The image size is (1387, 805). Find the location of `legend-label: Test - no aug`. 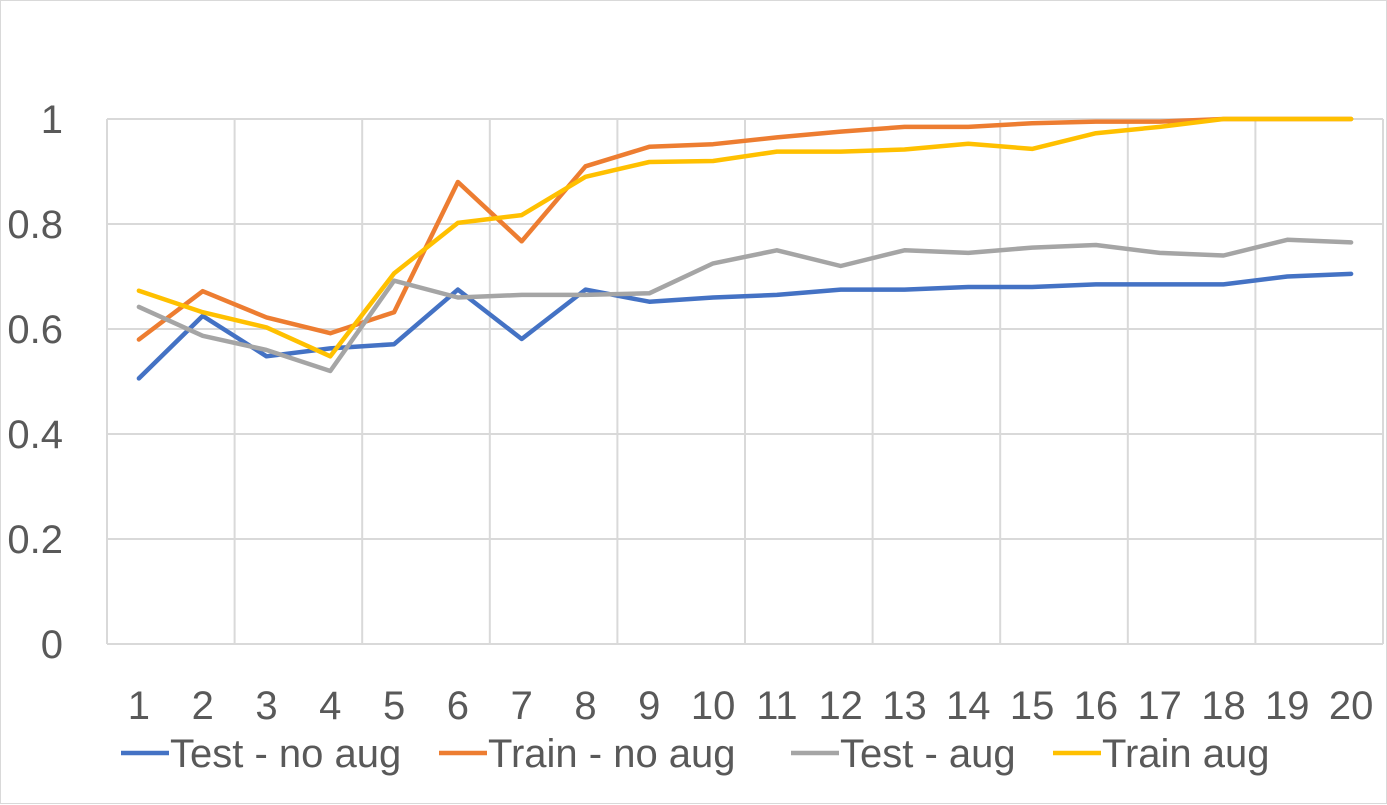

legend-label: Test - no aug is located at coordinates (285, 754).